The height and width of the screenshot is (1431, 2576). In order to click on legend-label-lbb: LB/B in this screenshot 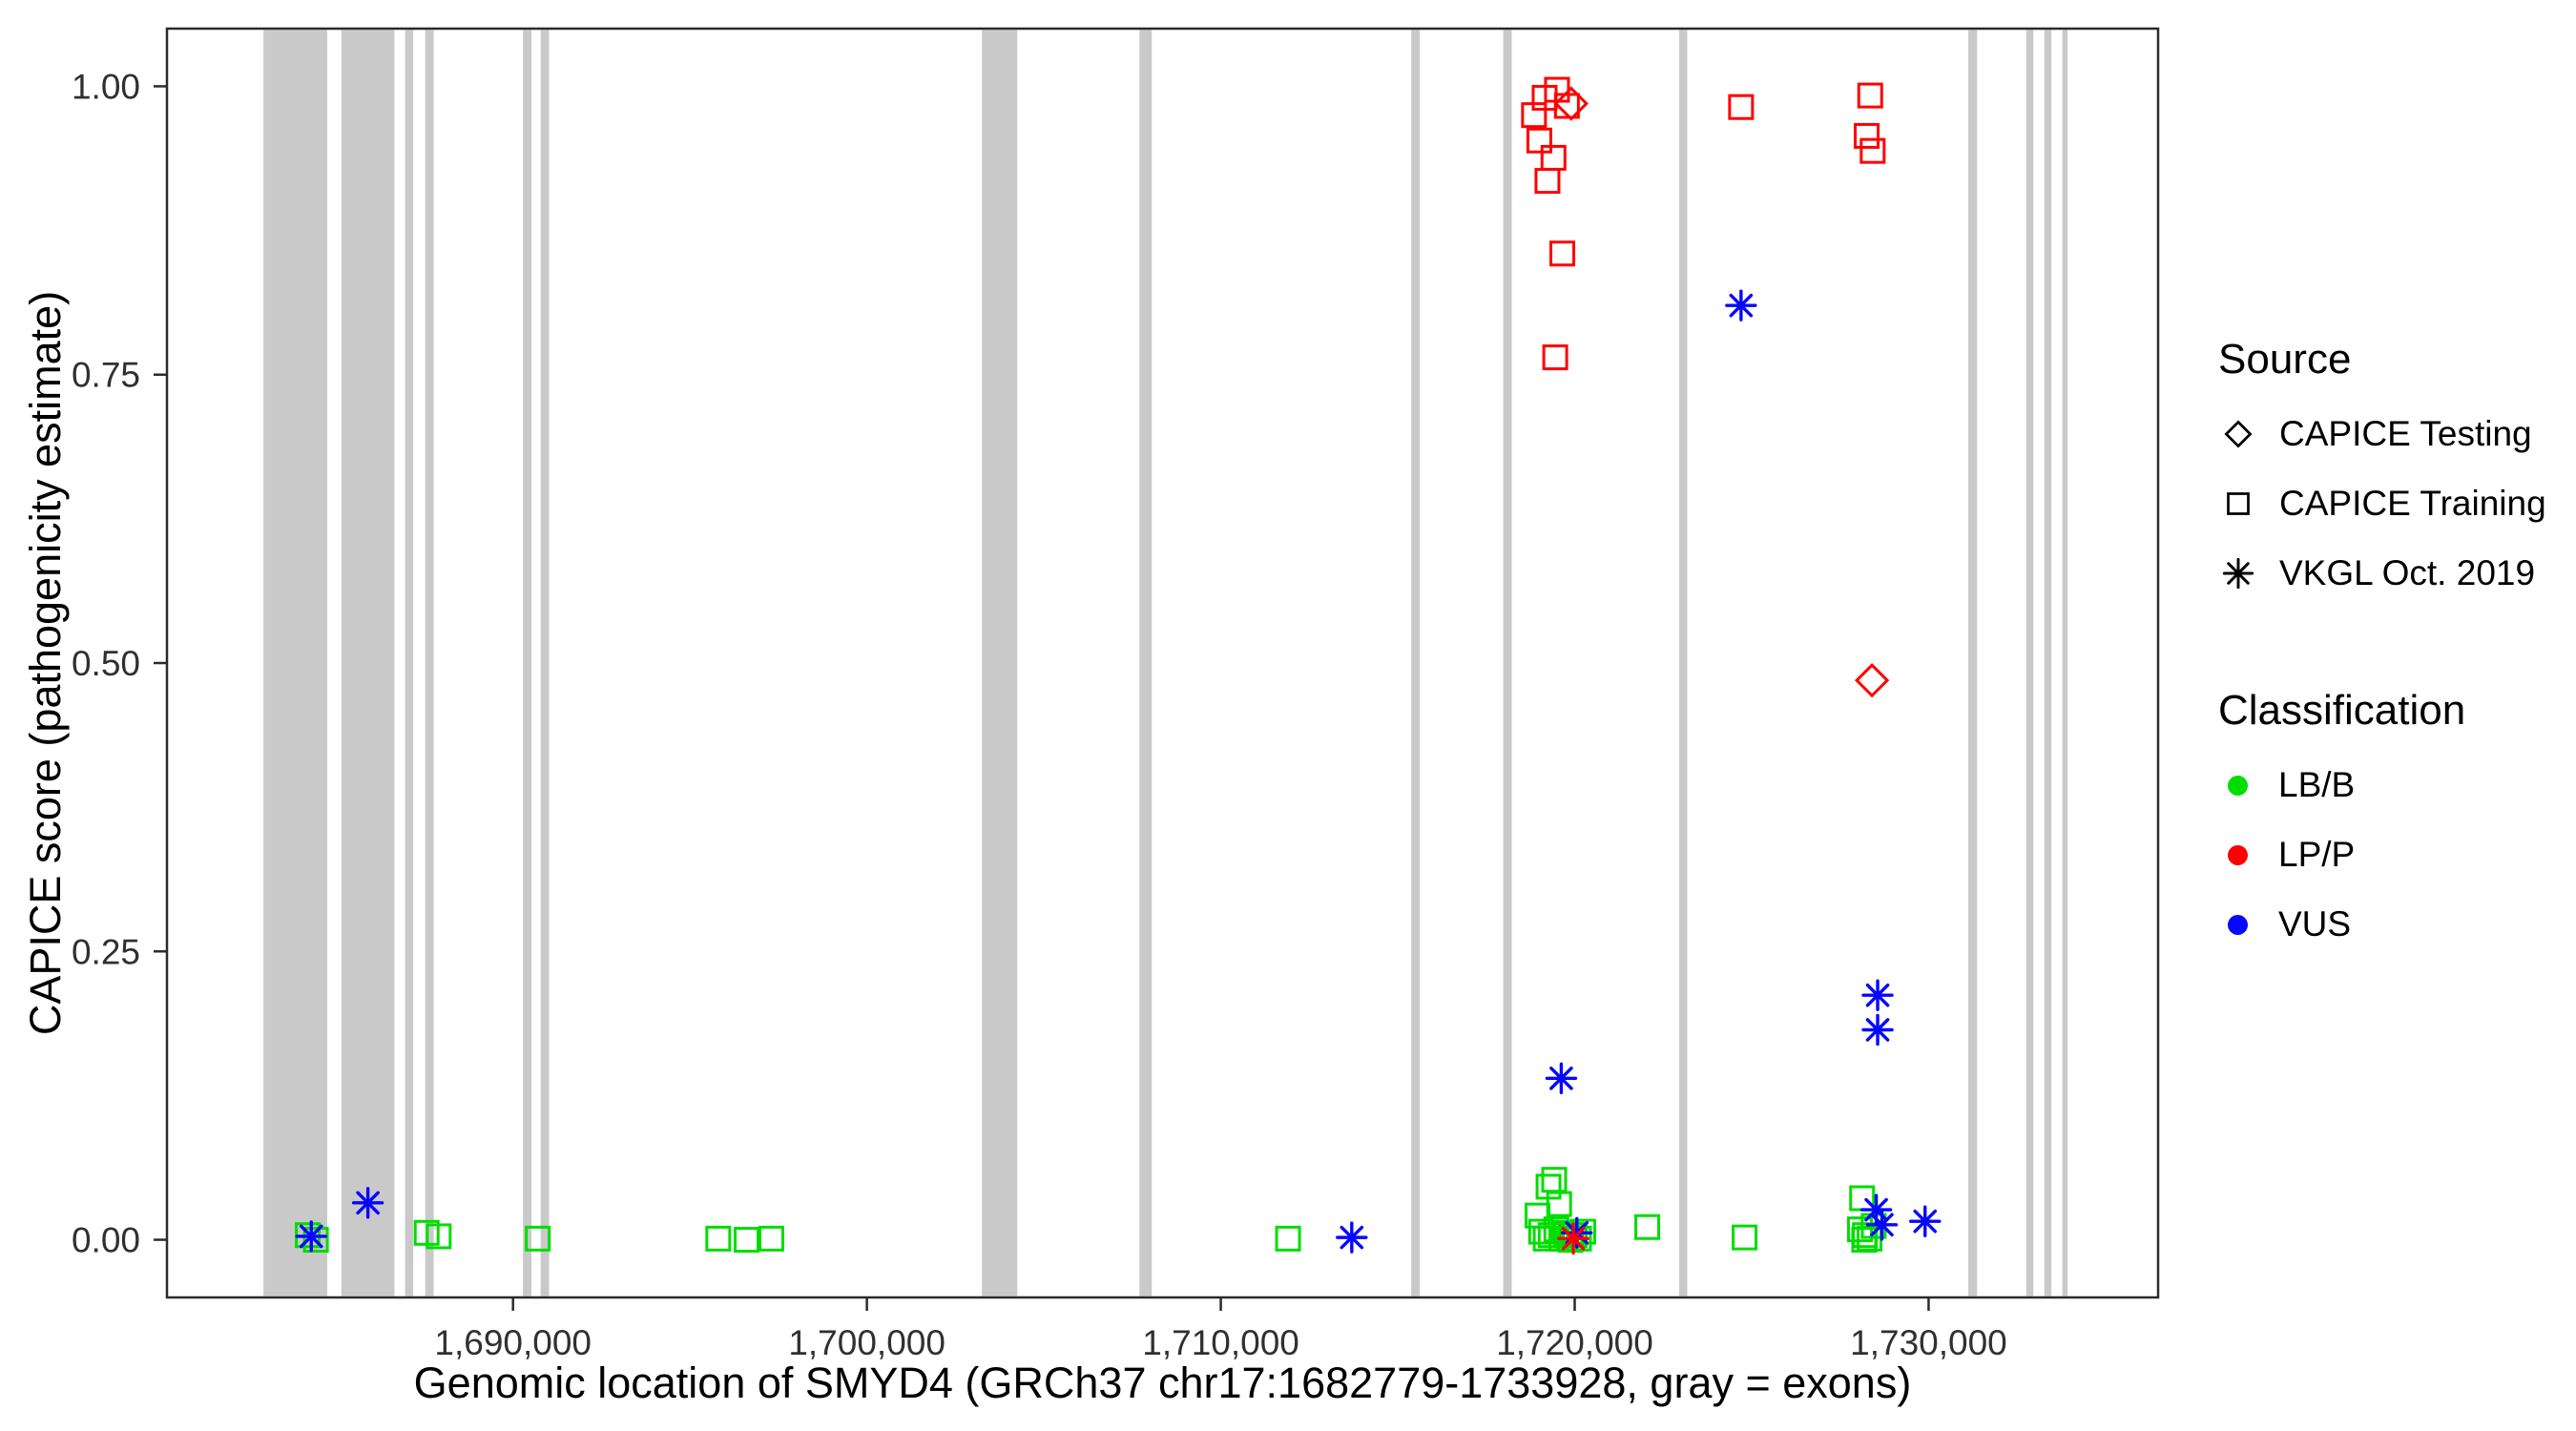, I will do `click(2317, 784)`.